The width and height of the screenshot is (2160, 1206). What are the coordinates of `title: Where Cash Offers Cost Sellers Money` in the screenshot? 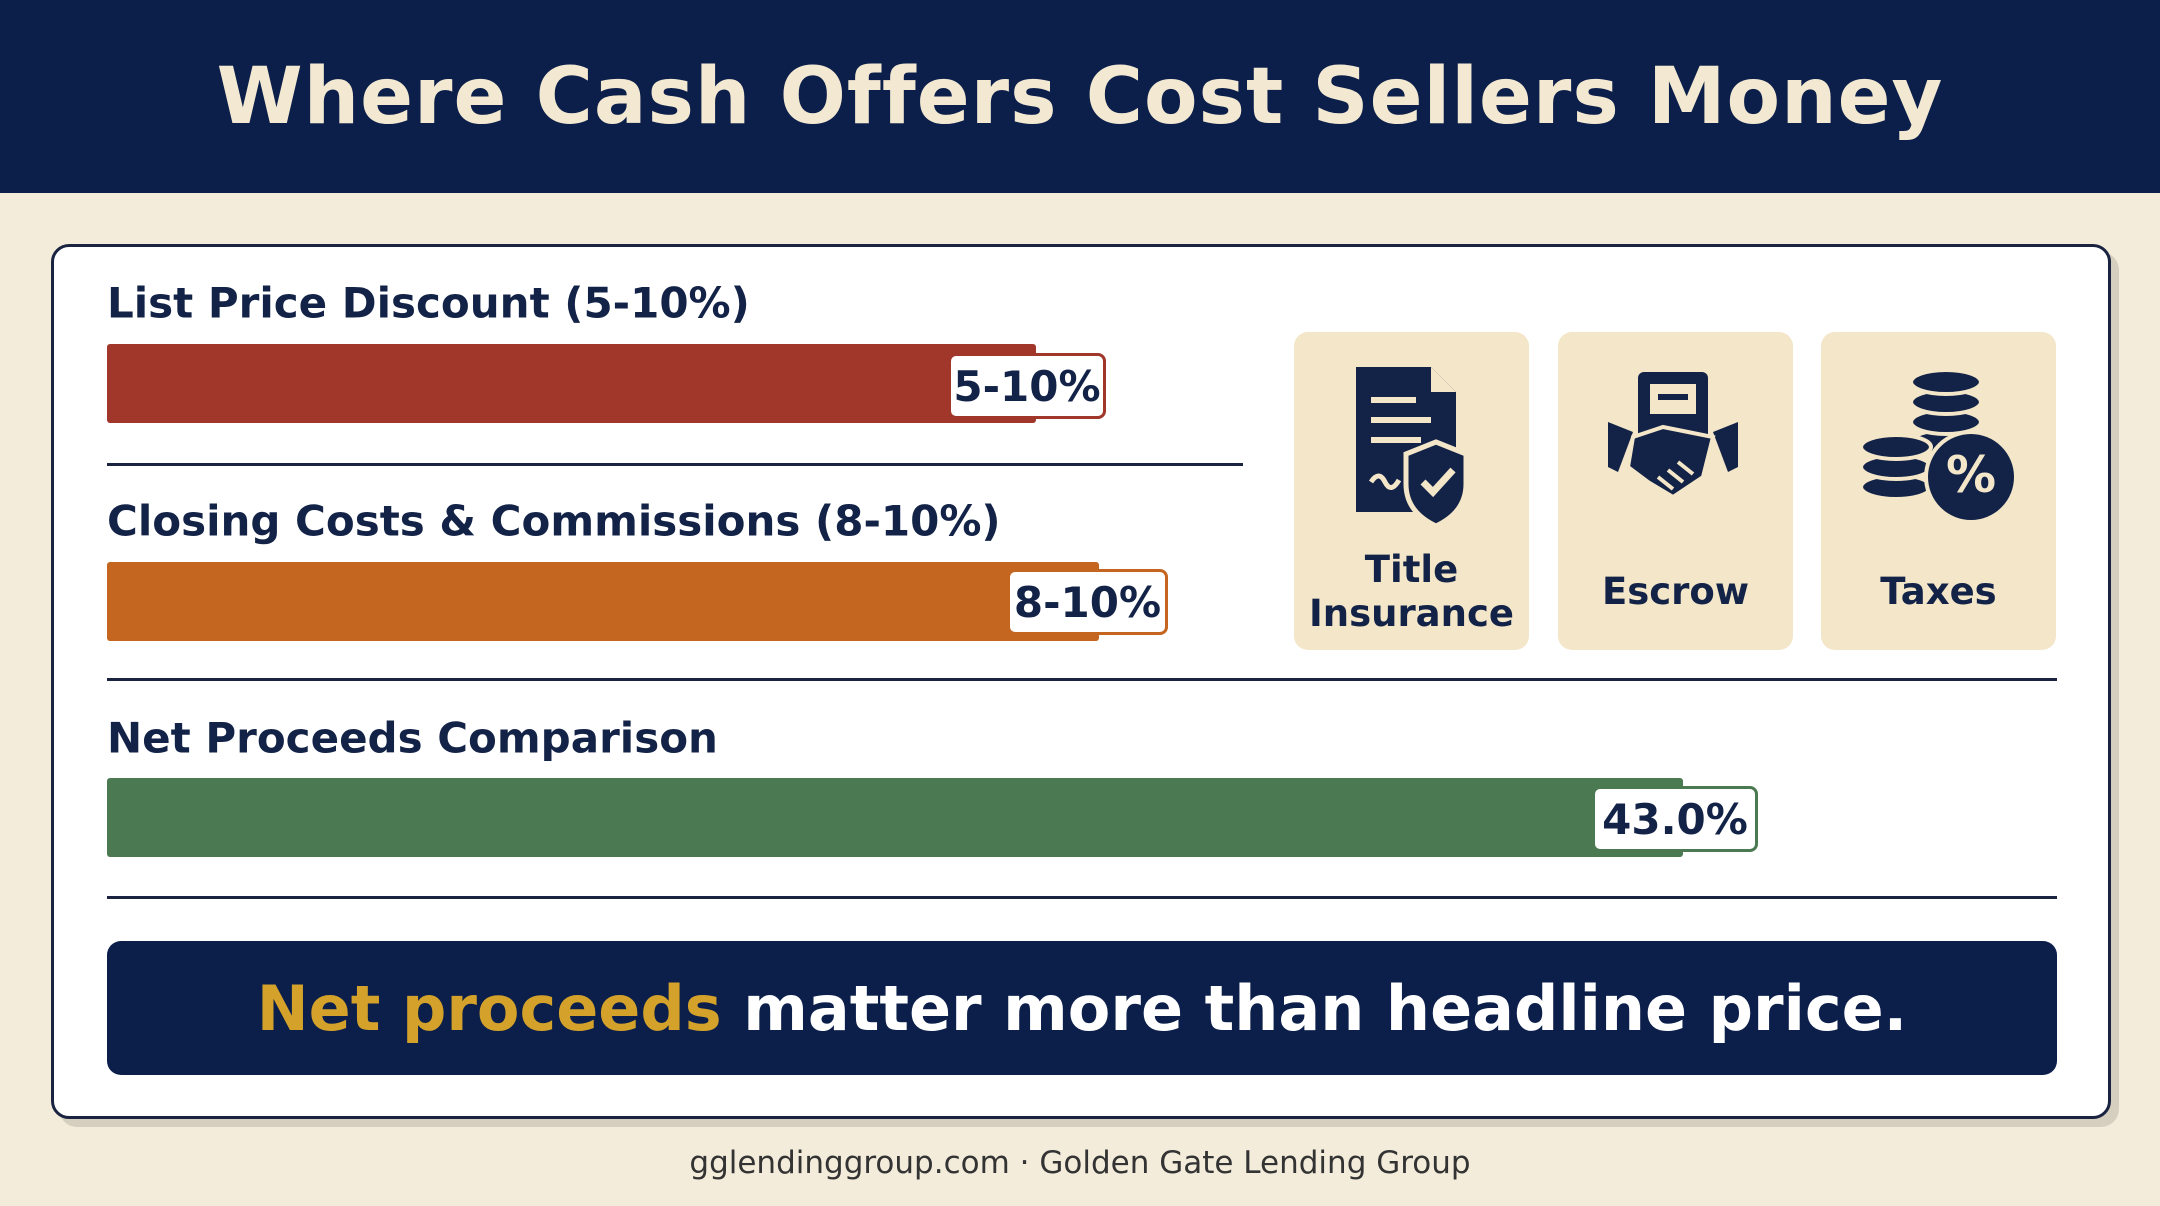 It's located at (1080, 96).